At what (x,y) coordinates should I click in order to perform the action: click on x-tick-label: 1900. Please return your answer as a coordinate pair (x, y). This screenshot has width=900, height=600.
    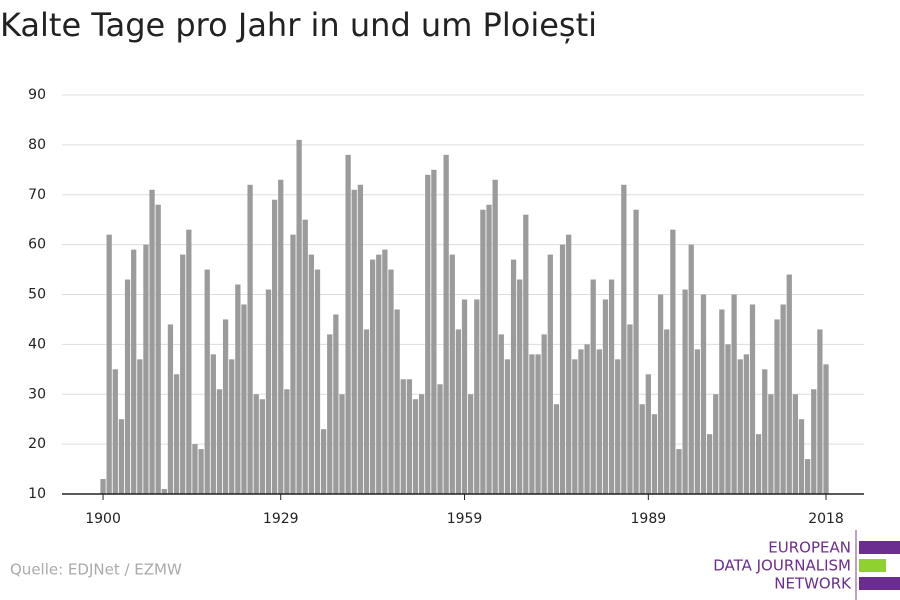
    Looking at the image, I should click on (103, 519).